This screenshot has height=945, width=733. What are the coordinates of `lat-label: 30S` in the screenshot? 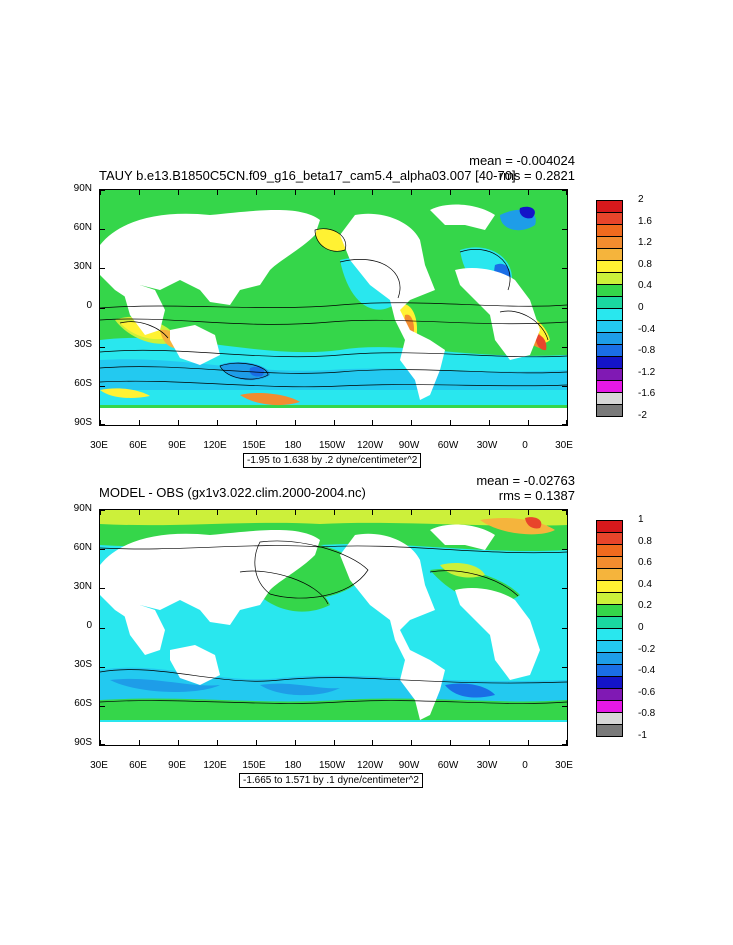 It's located at (83, 664).